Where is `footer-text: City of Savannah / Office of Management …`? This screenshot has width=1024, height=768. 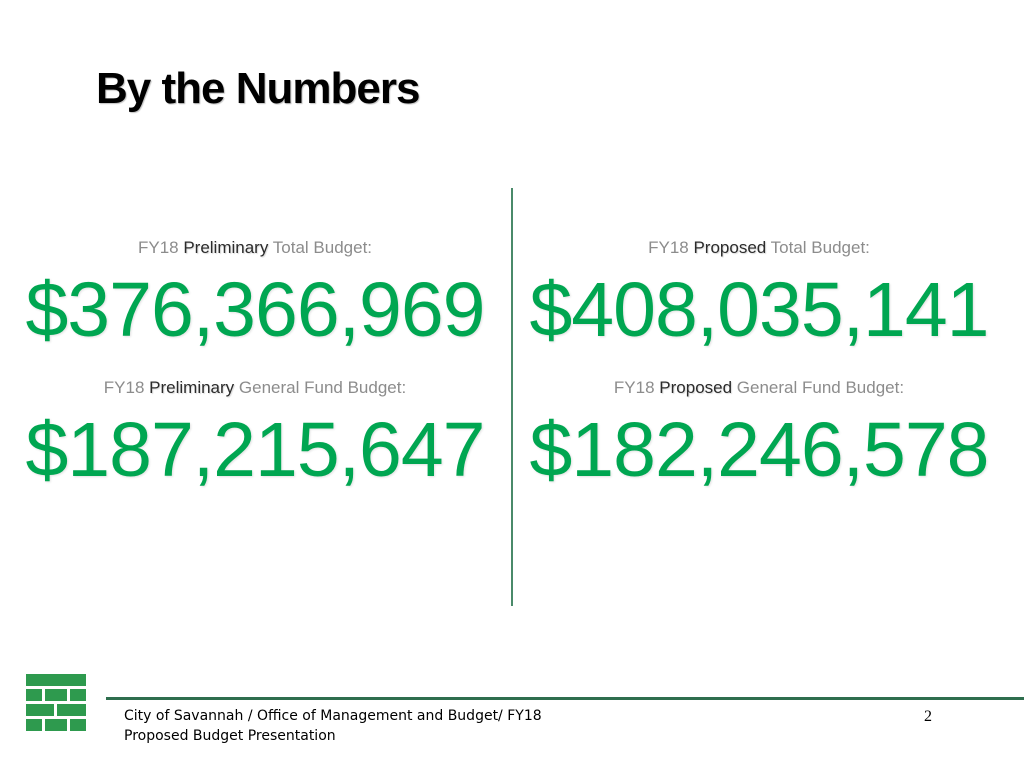
footer-text: City of Savannah / Office of Management … is located at coordinates (374, 726).